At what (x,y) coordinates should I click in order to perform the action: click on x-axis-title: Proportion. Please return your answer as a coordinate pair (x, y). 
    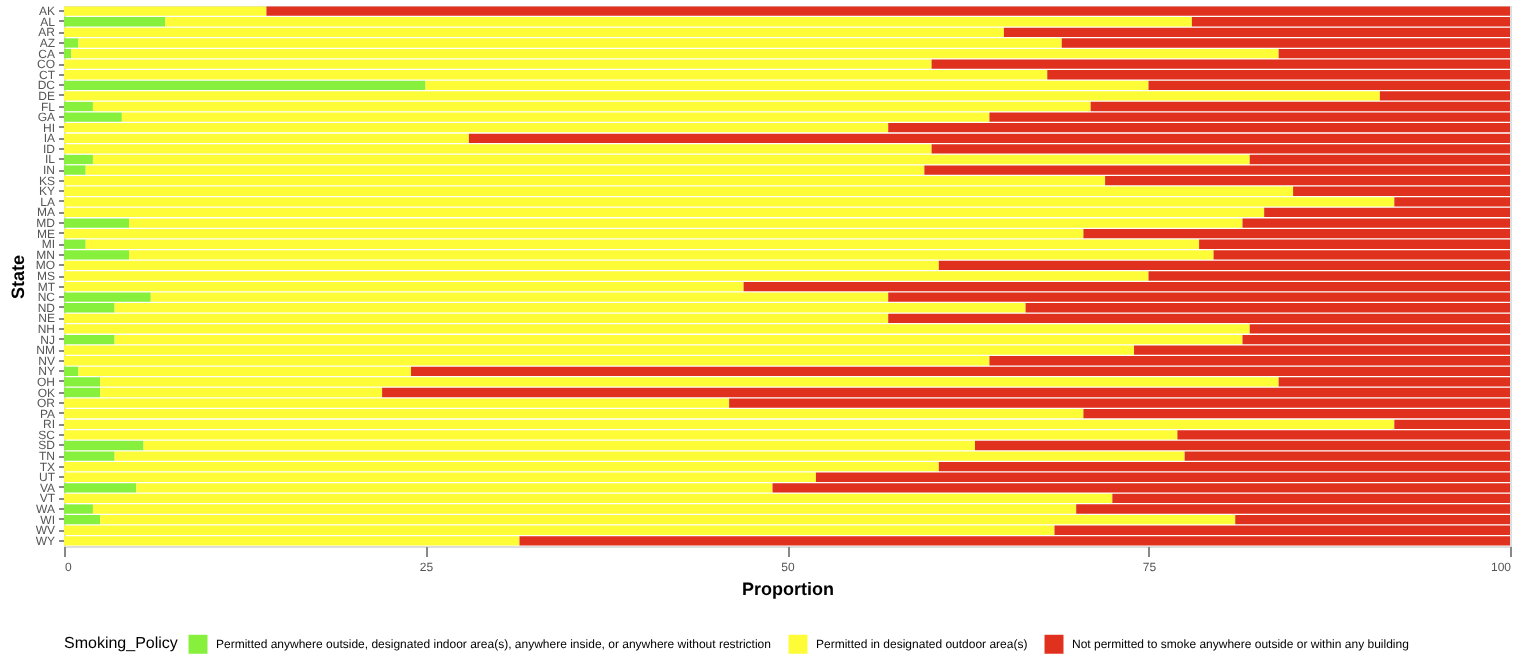
    Looking at the image, I should click on (788, 589).